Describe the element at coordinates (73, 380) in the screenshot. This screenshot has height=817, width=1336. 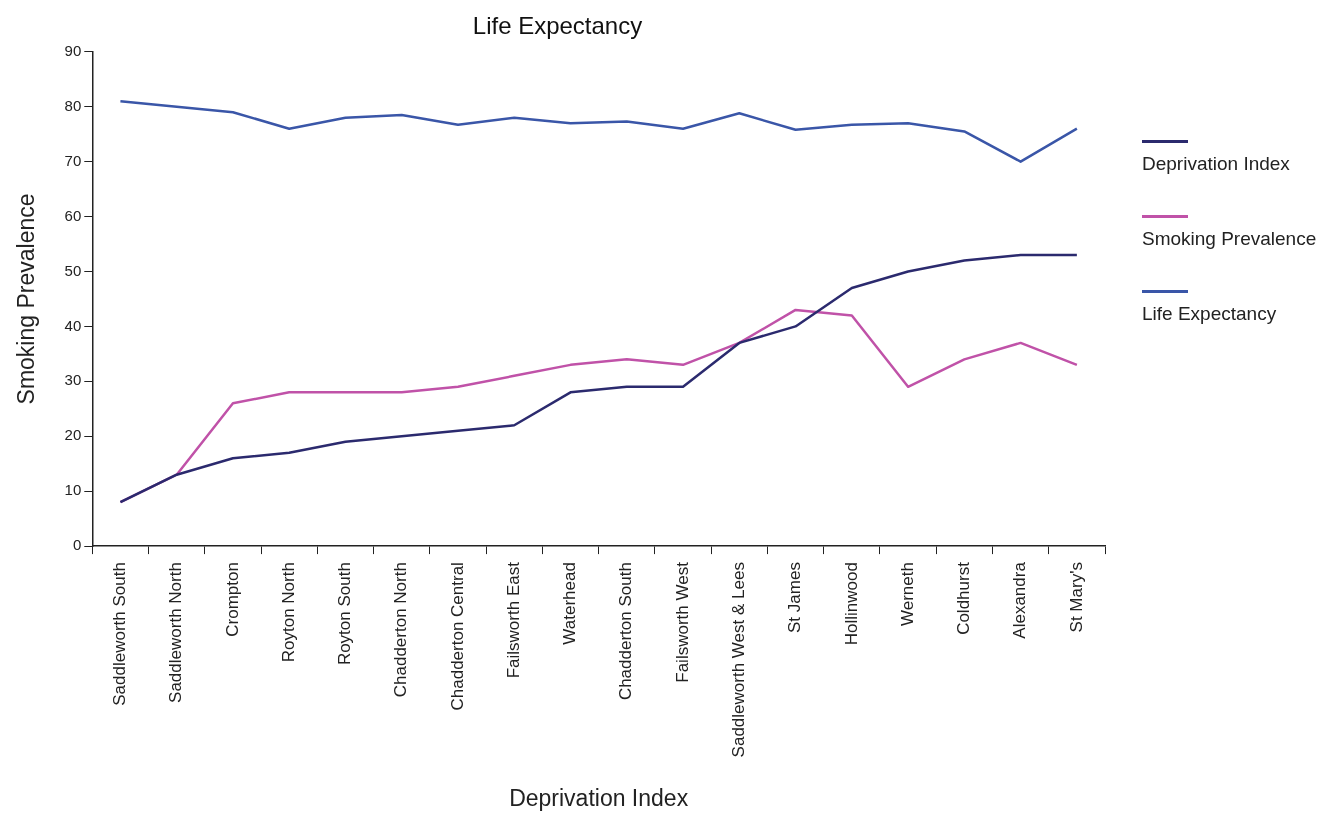
I see `y-tick-label: 30` at that location.